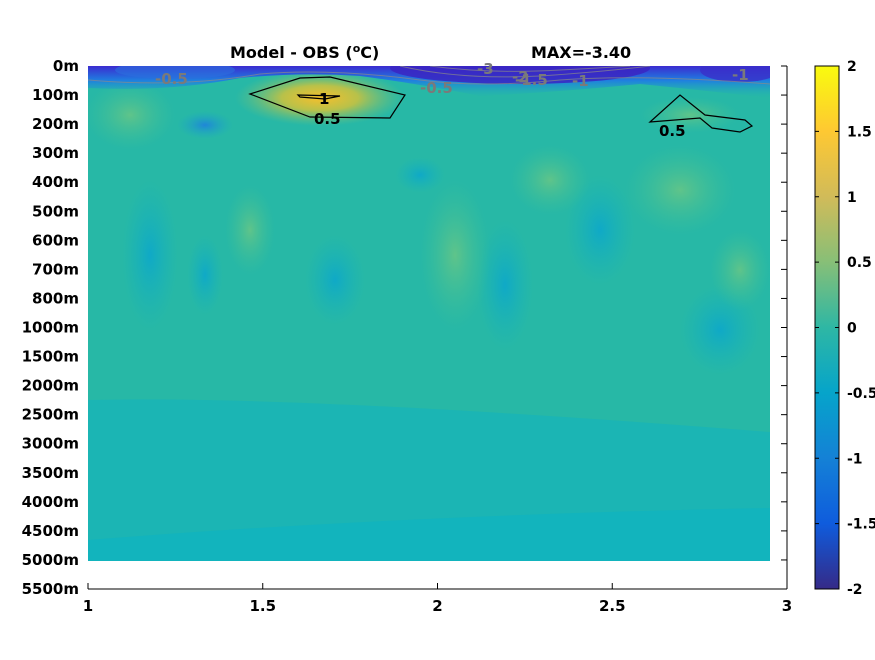 This screenshot has height=660, width=875. What do you see at coordinates (50, 502) in the screenshot?
I see `y-tick-label: 4000m` at bounding box center [50, 502].